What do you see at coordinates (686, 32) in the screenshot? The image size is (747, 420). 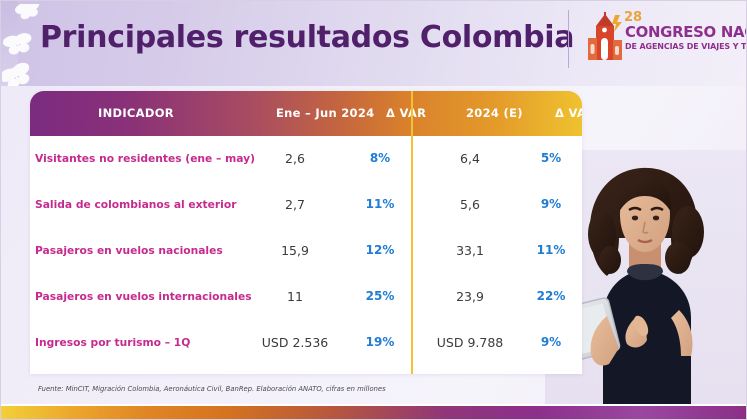 I see `logo-title-line1: CONGRESO NACIONAL` at bounding box center [686, 32].